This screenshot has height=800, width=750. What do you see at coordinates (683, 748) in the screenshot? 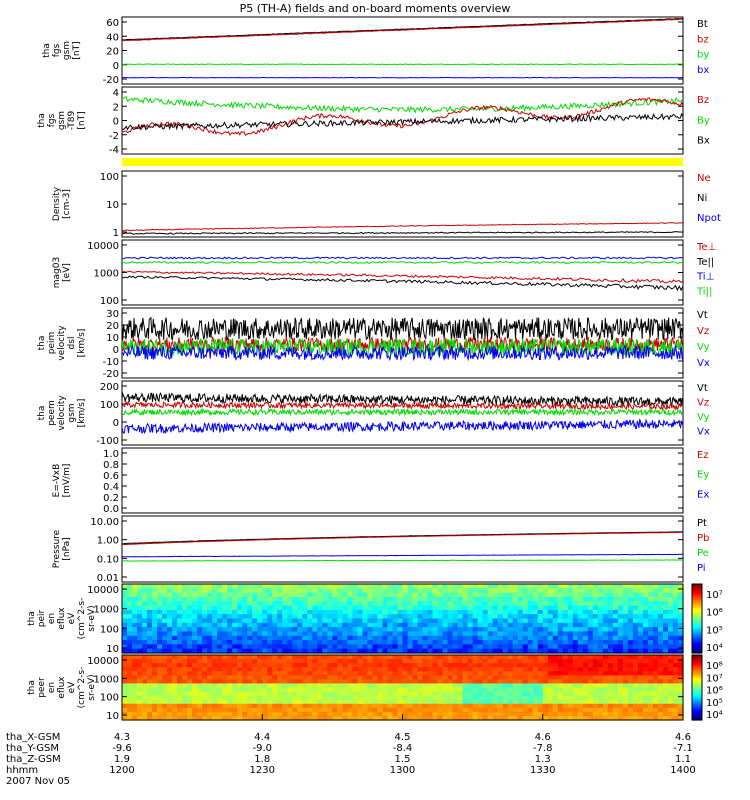
I see `x-tick-label: -7.1` at bounding box center [683, 748].